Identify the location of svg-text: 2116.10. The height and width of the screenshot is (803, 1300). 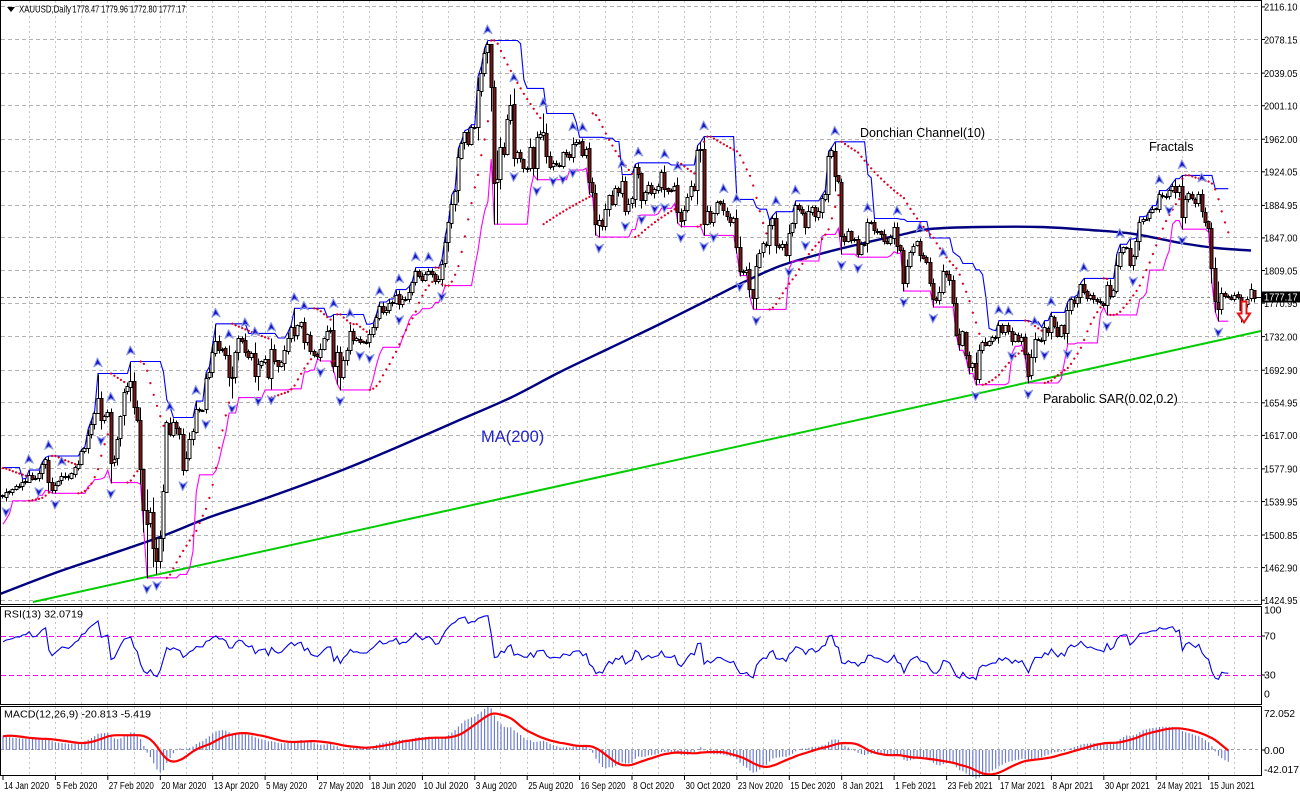
(1281, 8).